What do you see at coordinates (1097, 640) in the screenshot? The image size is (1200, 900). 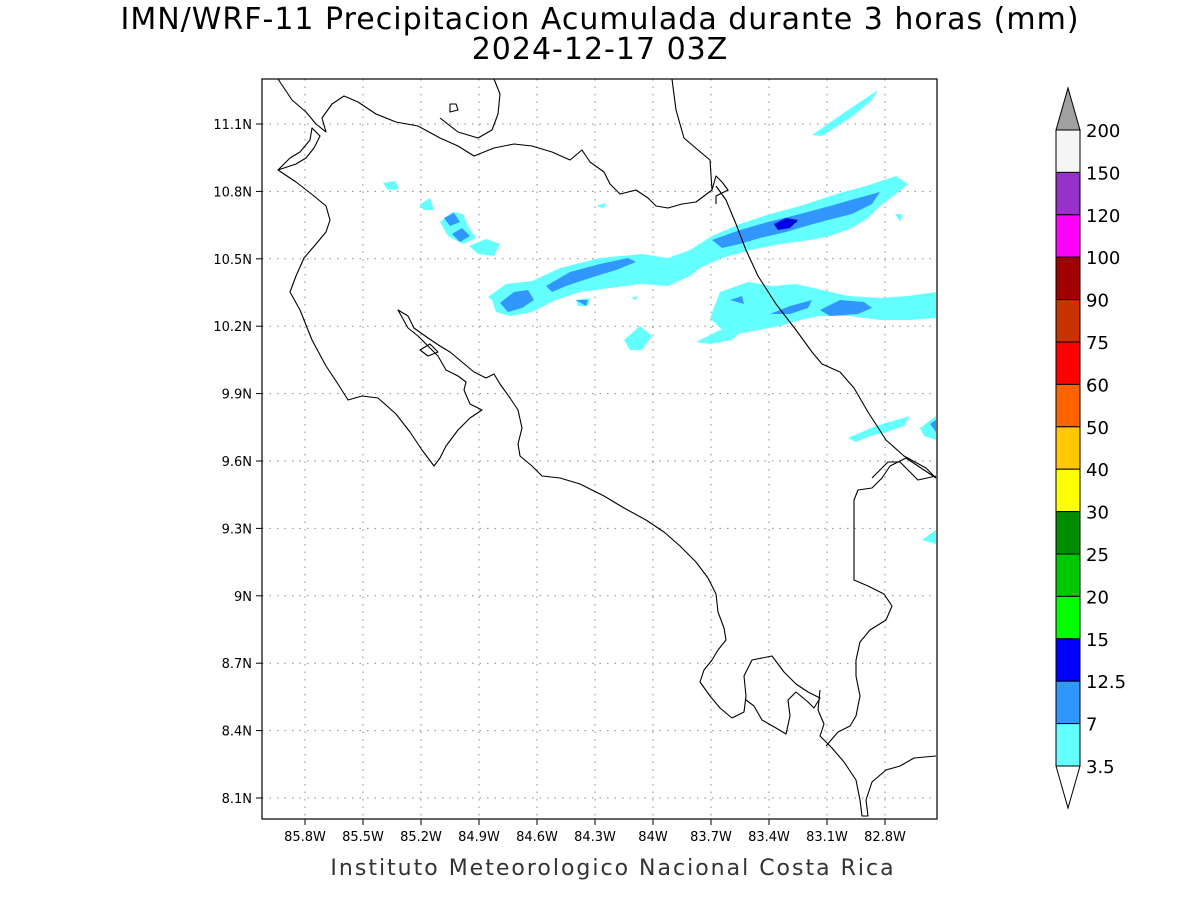 I see `legend-value-label: 15` at bounding box center [1097, 640].